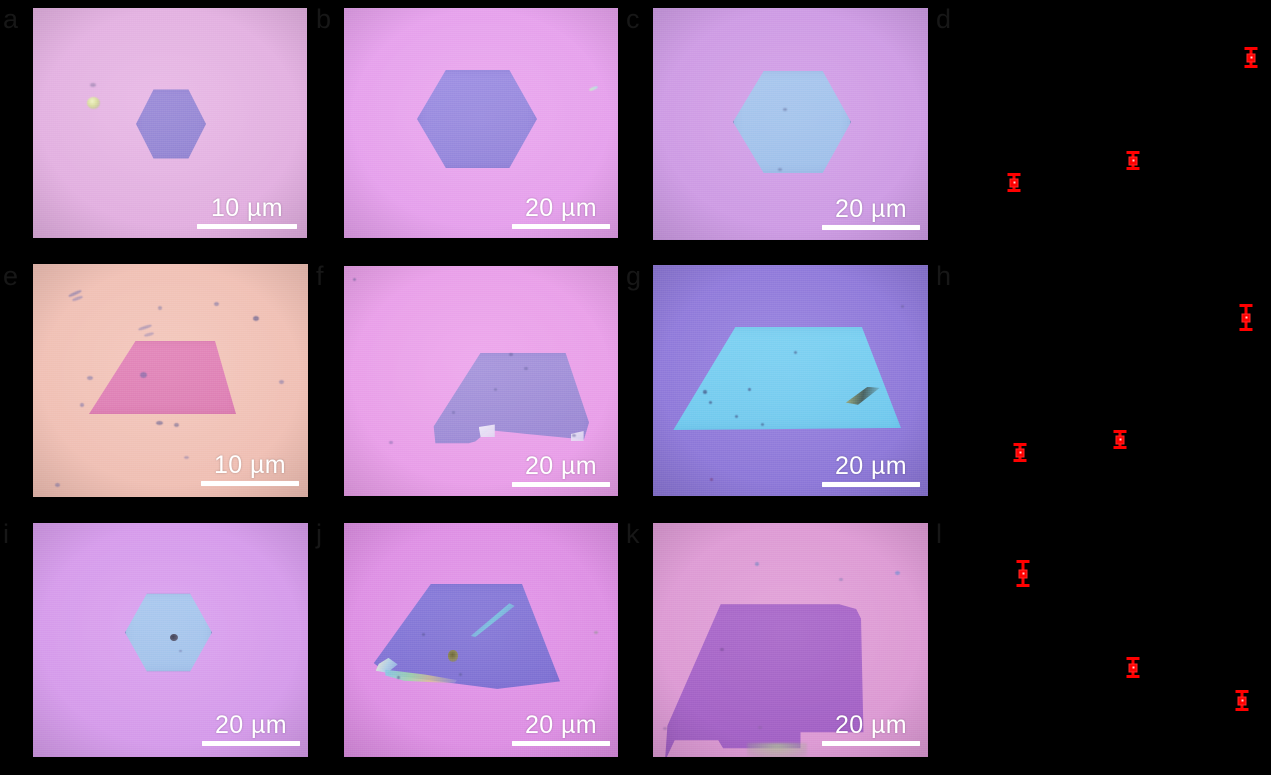 This screenshot has width=1271, height=775. I want to click on panel-l, so click(1100, 645).